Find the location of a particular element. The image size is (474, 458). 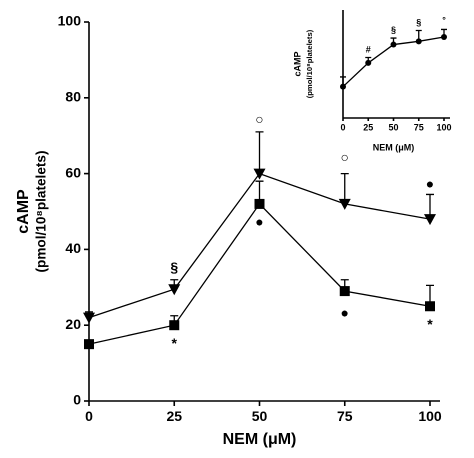

annotation: ° is located at coordinates (444, 20).